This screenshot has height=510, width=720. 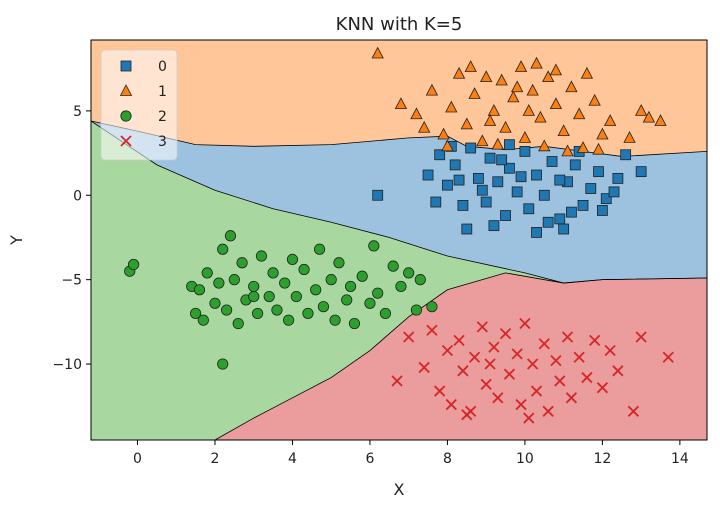 What do you see at coordinates (525, 459) in the screenshot?
I see `x-tick-label: 10` at bounding box center [525, 459].